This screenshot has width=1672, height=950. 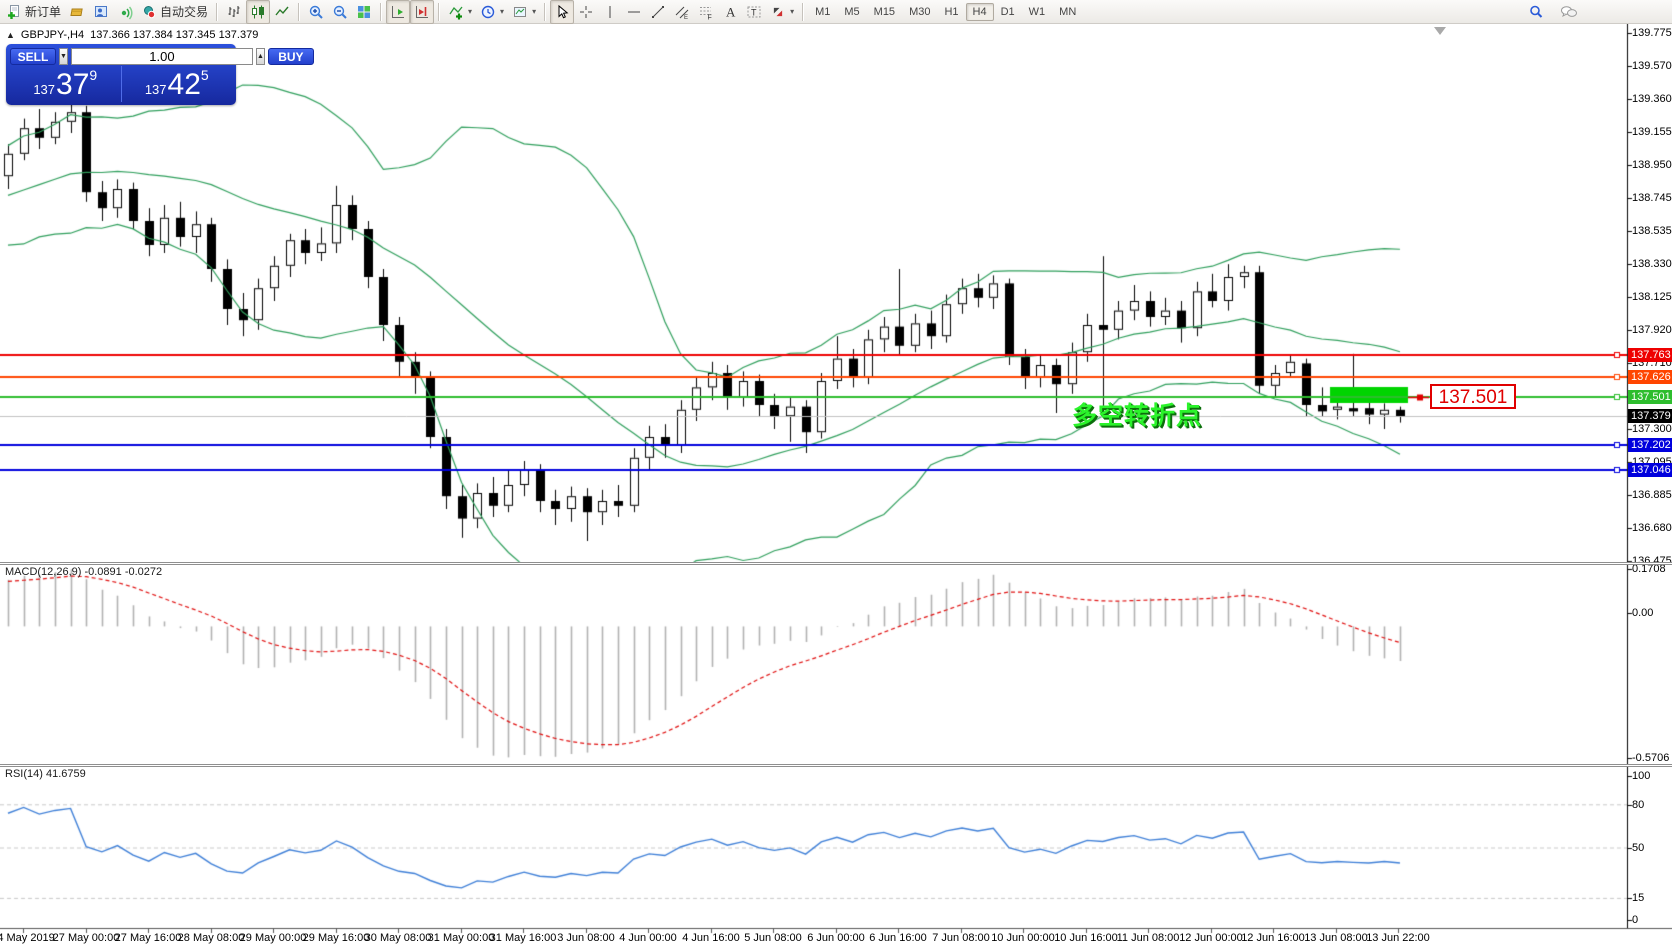 What do you see at coordinates (66, 84) in the screenshot?
I see `sell-price: 137 37 9` at bounding box center [66, 84].